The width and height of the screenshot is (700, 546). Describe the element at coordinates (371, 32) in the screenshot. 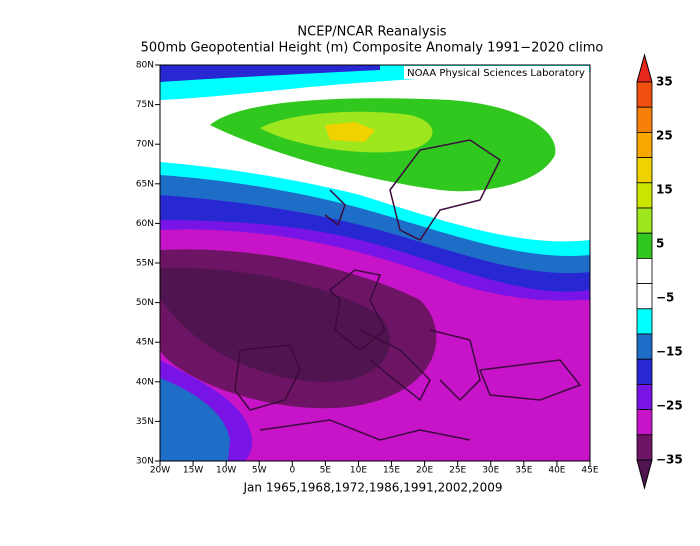

I see `title: NCEP/NCAR Reanalysis` at that location.